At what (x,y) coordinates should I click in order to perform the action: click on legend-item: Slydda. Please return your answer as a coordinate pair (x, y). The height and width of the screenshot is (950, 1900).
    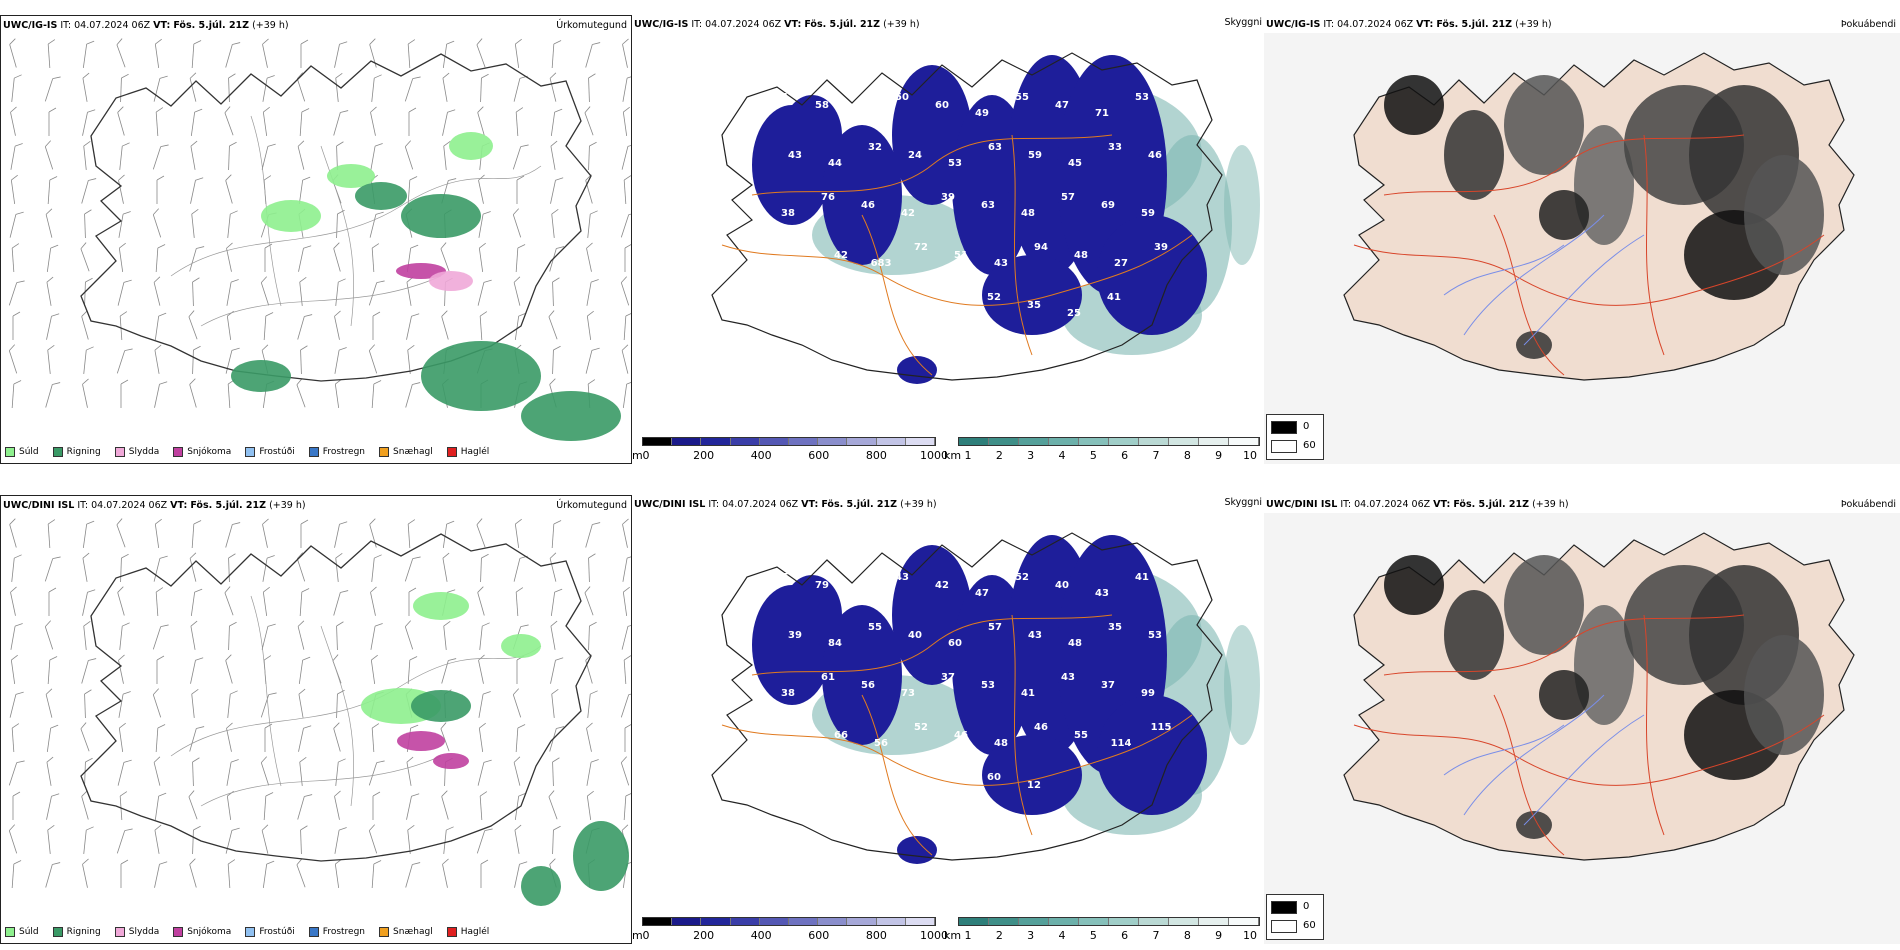
    Looking at the image, I should click on (136, 452).